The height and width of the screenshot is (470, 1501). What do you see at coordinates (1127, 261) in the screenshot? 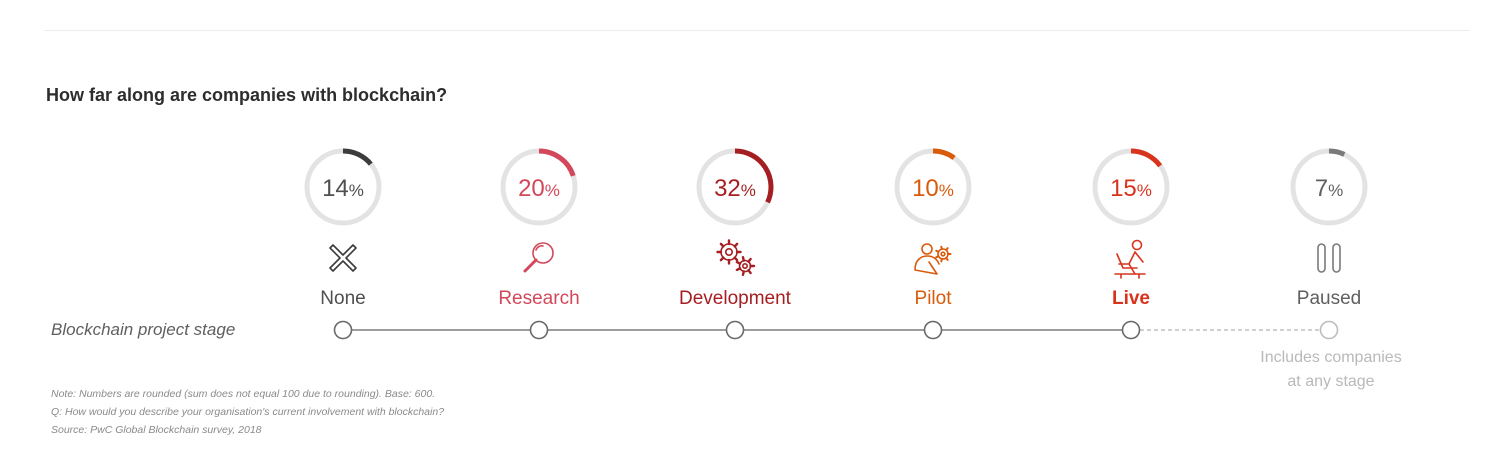
I see `laptop` at bounding box center [1127, 261].